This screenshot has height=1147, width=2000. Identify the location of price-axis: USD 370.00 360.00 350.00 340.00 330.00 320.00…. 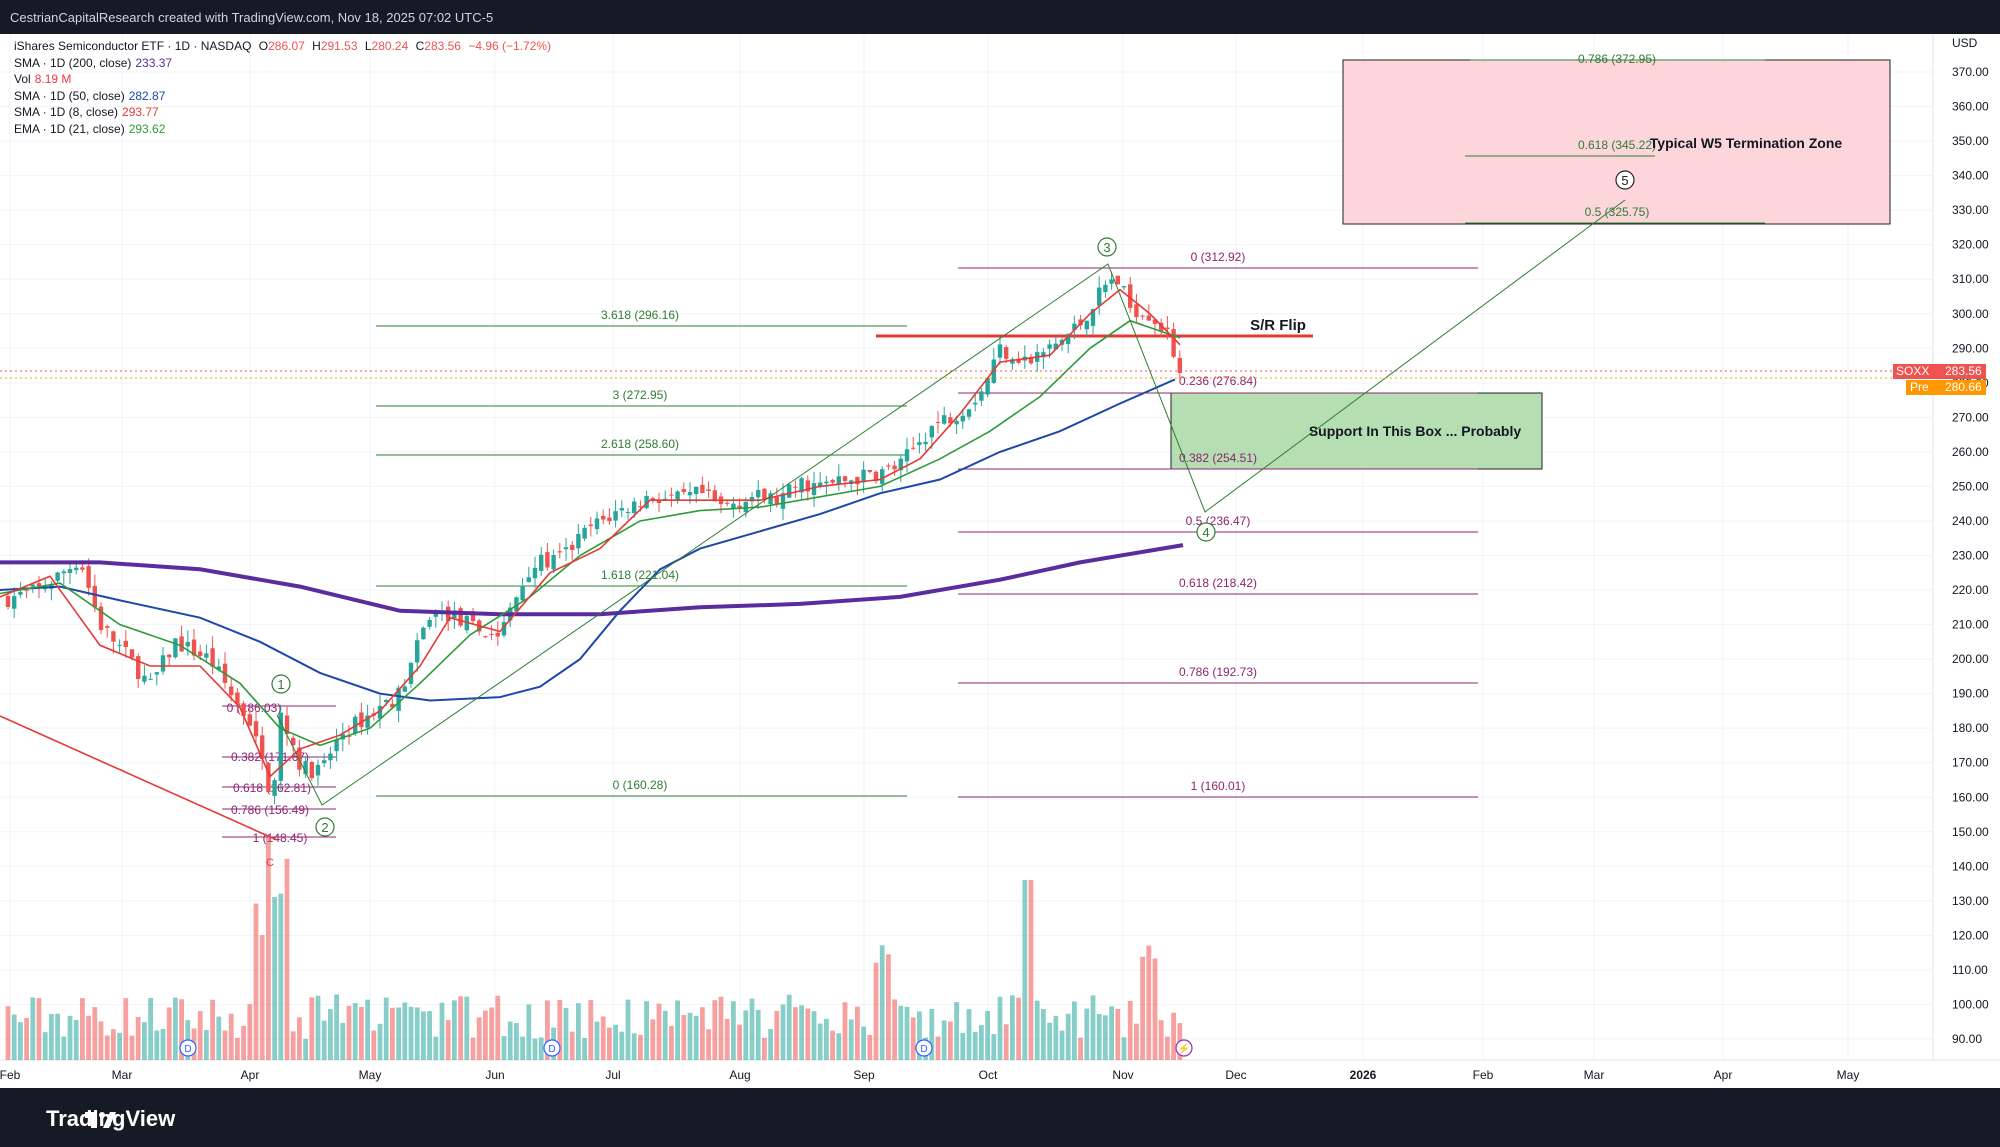
(1970, 541).